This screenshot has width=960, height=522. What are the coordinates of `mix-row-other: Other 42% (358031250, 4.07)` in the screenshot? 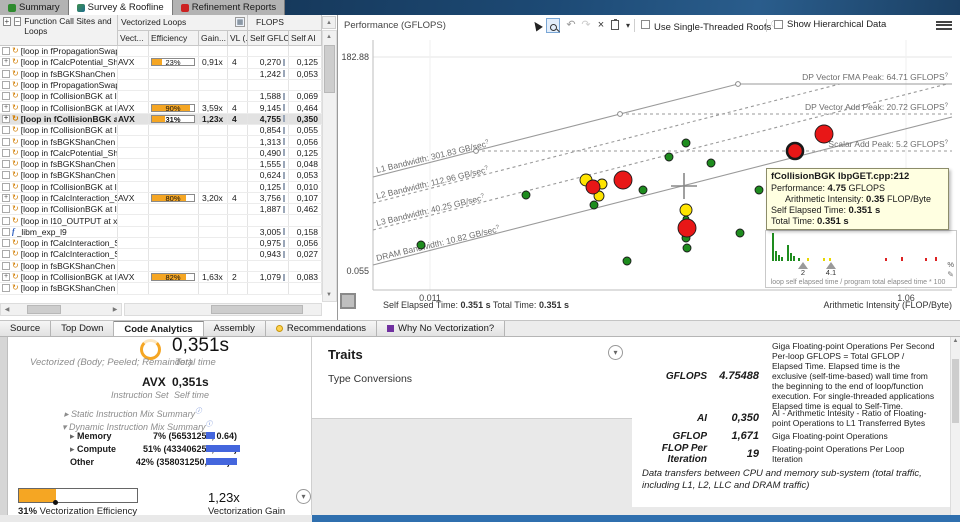 It's located at (186, 462).